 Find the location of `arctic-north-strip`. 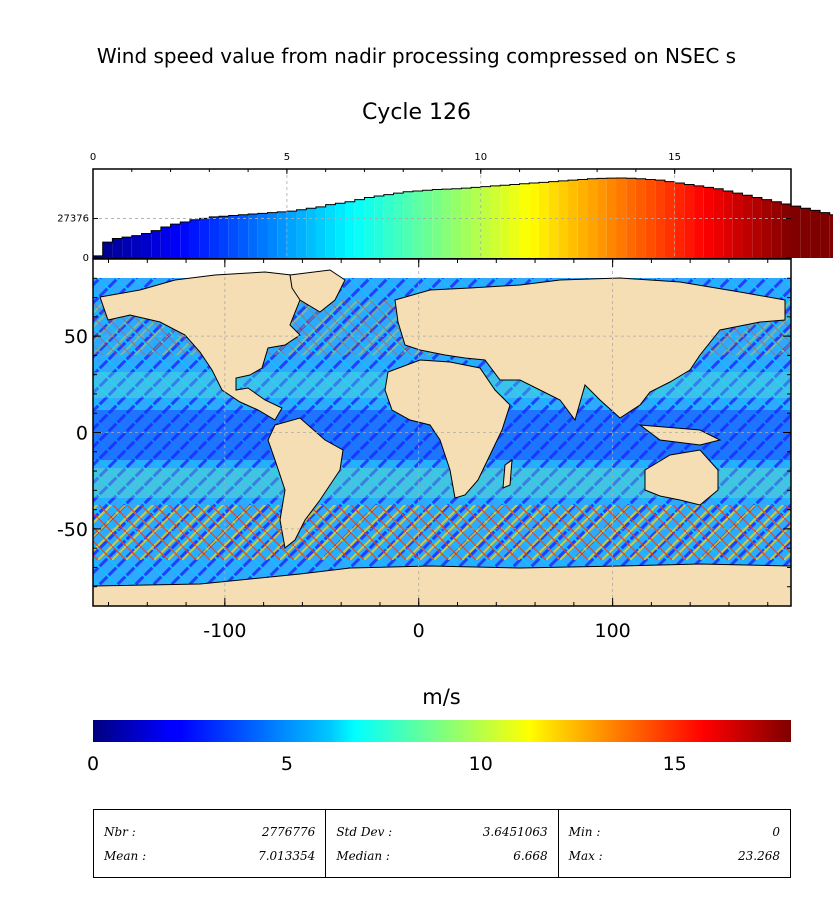

arctic-north-strip is located at coordinates (442, 268).